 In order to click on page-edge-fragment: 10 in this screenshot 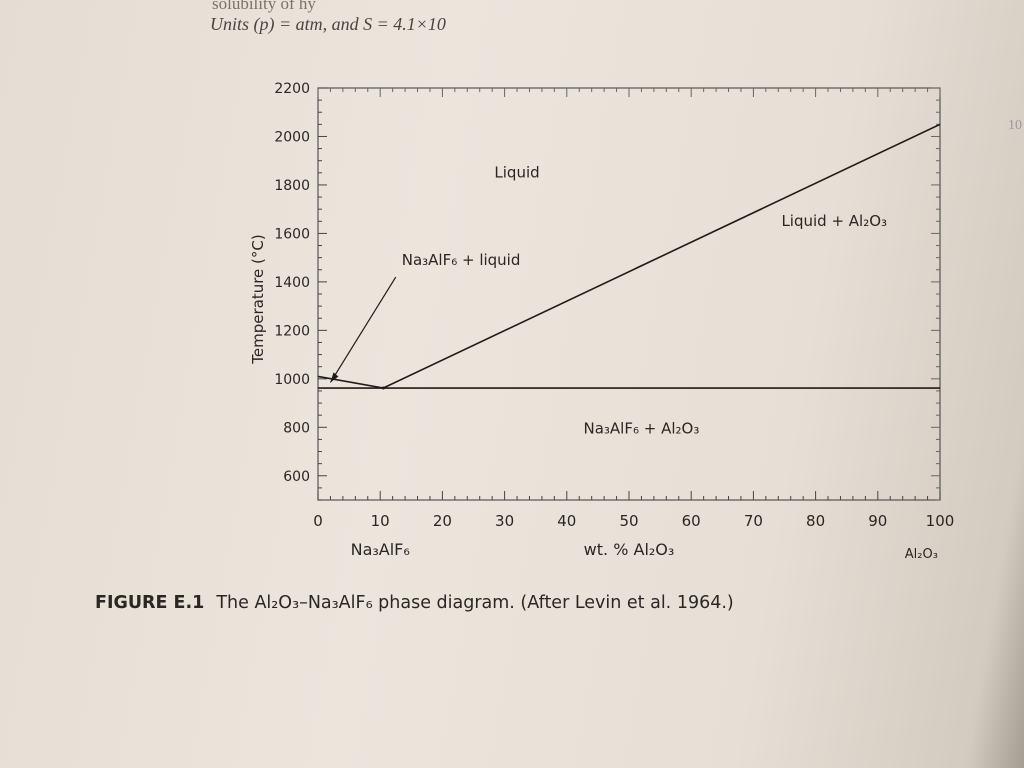, I will do `click(1015, 125)`.